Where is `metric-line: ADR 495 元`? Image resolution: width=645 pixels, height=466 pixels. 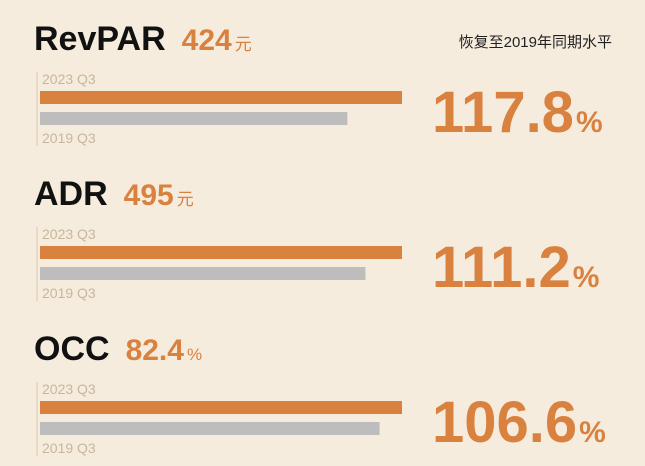
metric-line: ADR 495 元 is located at coordinates (114, 194).